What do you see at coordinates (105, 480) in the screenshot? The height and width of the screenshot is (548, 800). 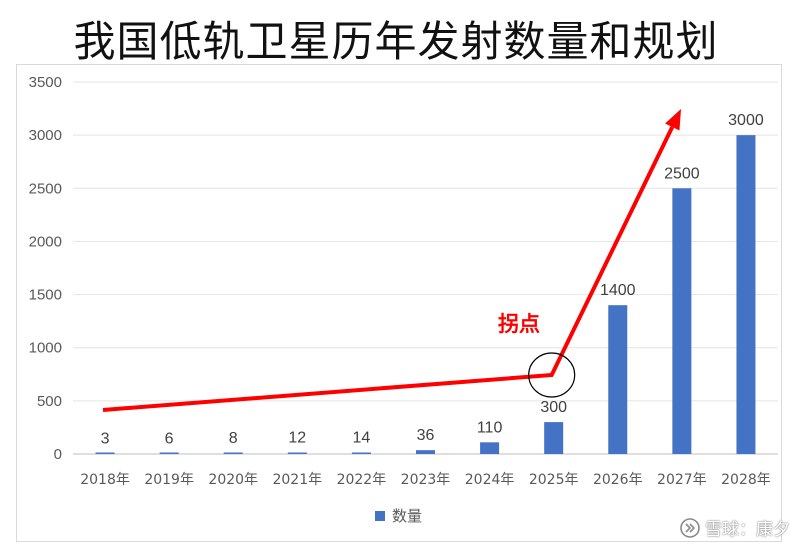 I see `x-tick-label: 2018年` at bounding box center [105, 480].